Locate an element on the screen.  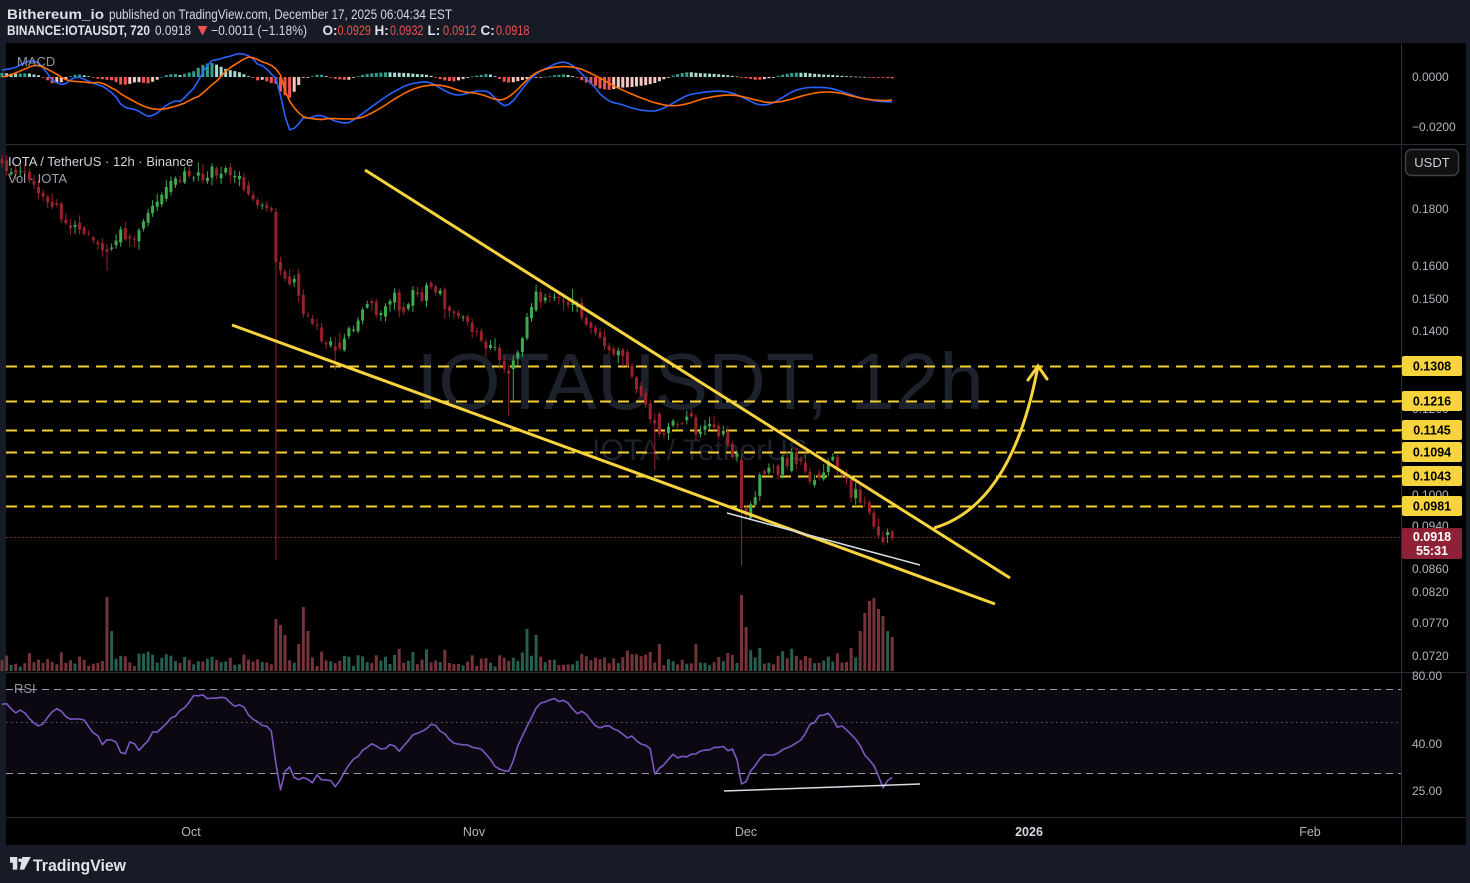
svg-text: 80.00 is located at coordinates (1427, 676).